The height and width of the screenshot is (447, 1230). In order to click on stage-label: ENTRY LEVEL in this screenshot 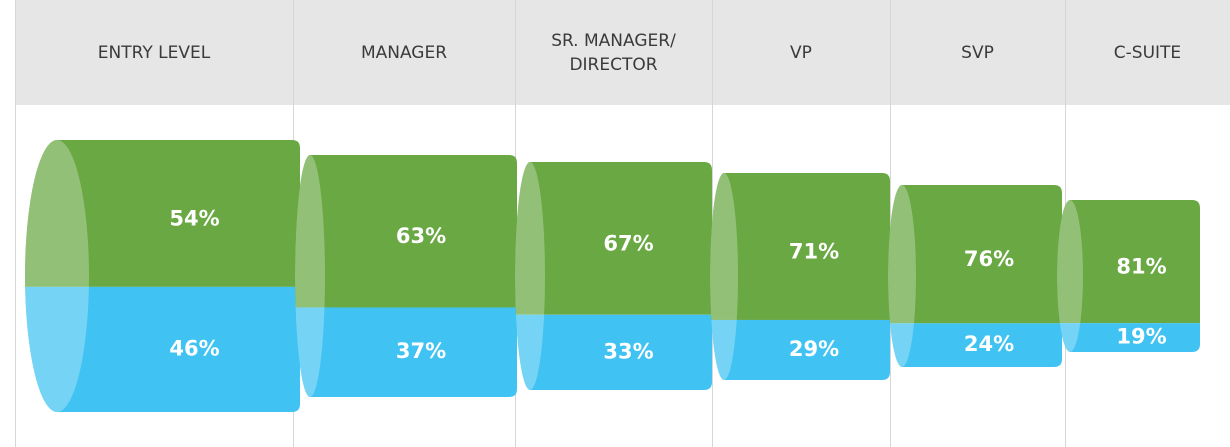, I will do `click(154, 52)`.